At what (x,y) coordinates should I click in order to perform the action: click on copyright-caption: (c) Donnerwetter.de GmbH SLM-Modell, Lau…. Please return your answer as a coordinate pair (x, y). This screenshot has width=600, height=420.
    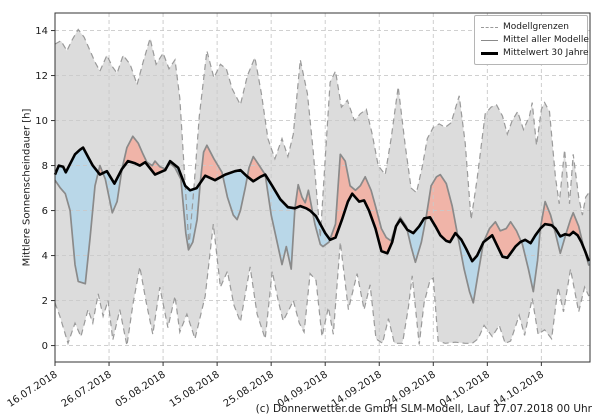
    Looking at the image, I should click on (423, 409).